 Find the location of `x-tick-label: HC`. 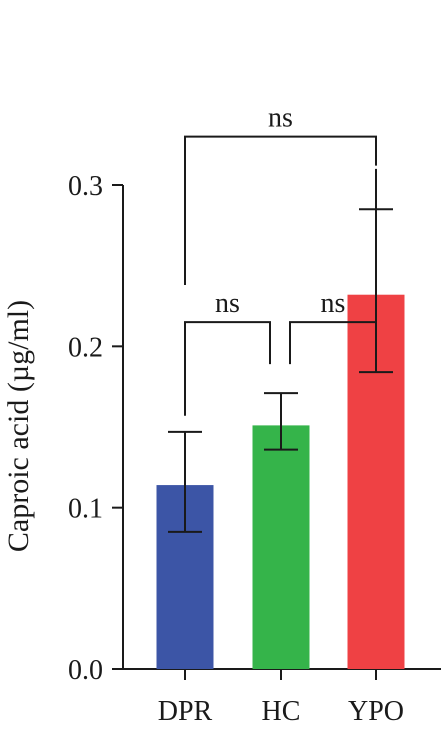

x-tick-label: HC is located at coordinates (281, 711).